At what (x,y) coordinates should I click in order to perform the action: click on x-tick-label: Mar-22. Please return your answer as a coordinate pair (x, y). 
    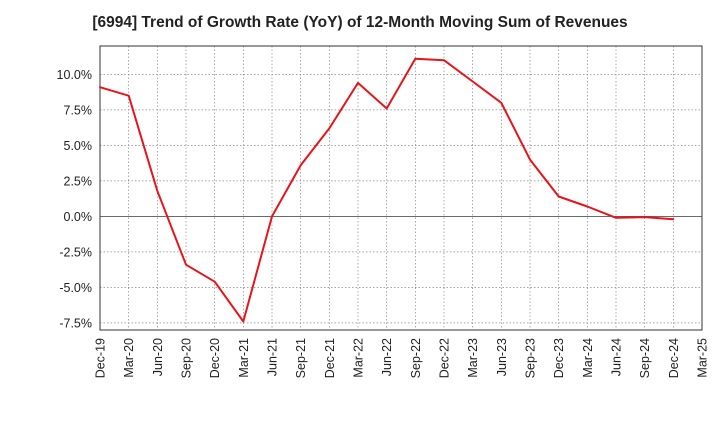
    Looking at the image, I should click on (359, 358).